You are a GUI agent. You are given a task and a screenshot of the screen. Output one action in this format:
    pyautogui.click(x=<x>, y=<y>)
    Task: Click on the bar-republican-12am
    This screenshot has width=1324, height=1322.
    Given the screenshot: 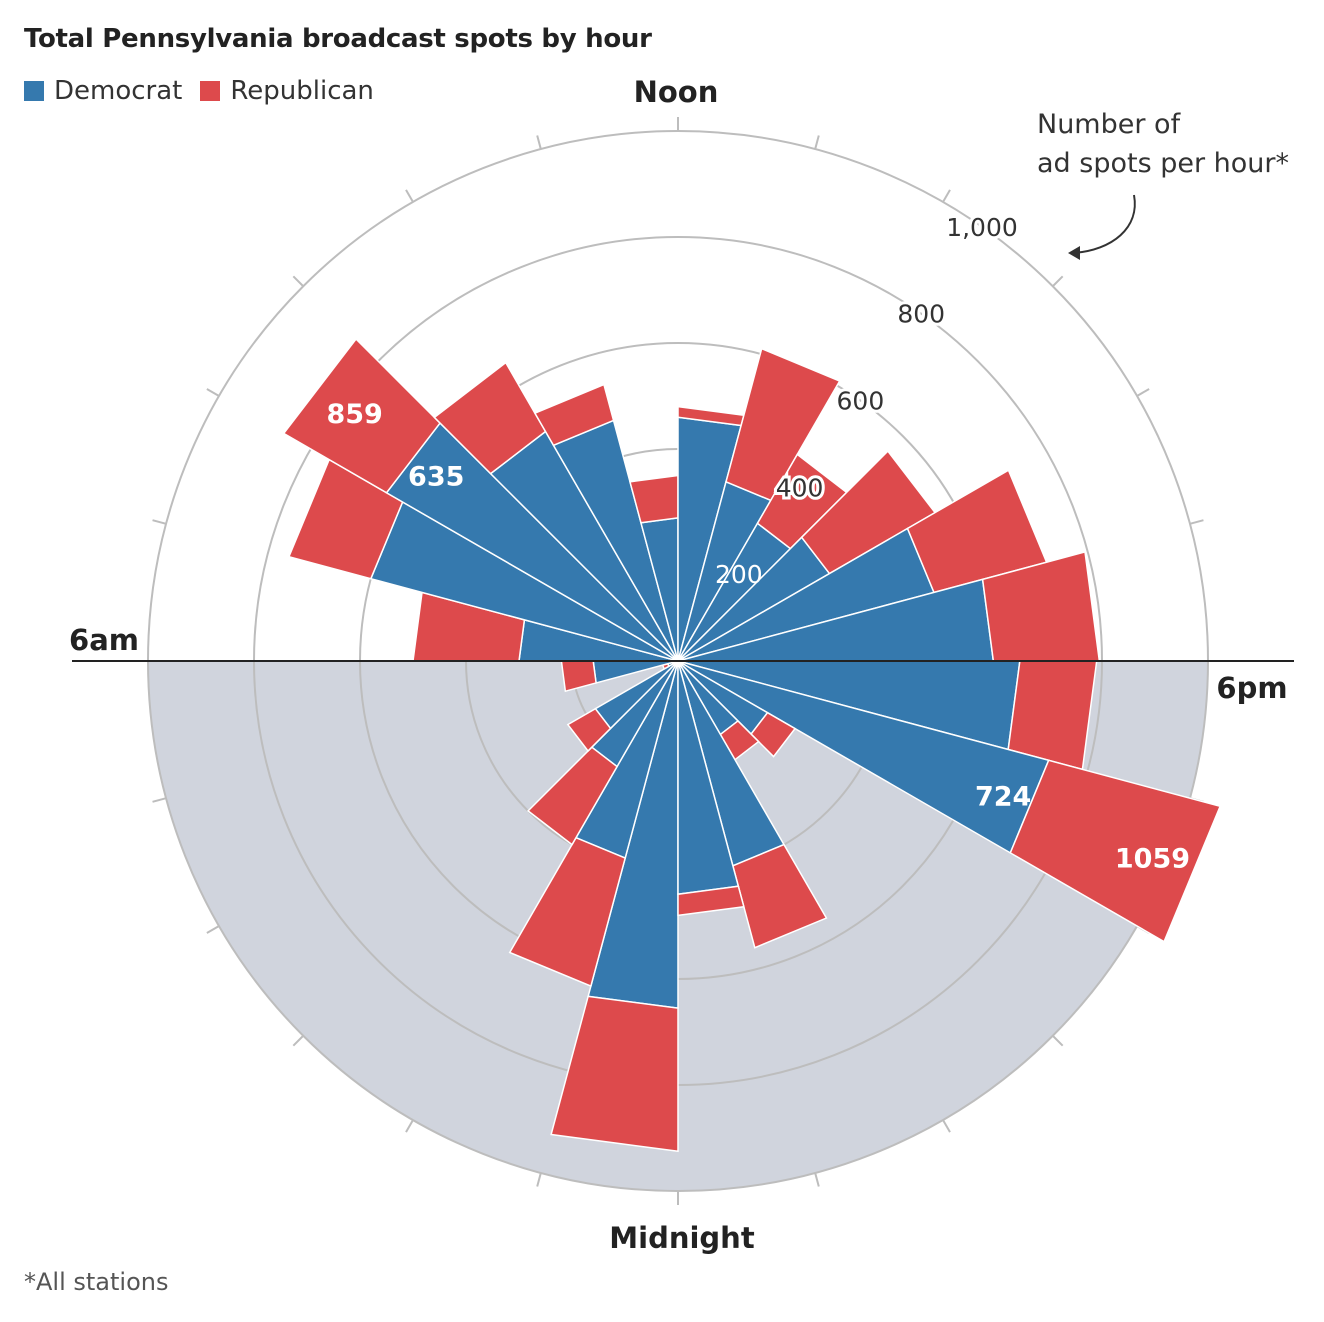 What is the action you would take?
    pyautogui.click(x=614, y=1074)
    